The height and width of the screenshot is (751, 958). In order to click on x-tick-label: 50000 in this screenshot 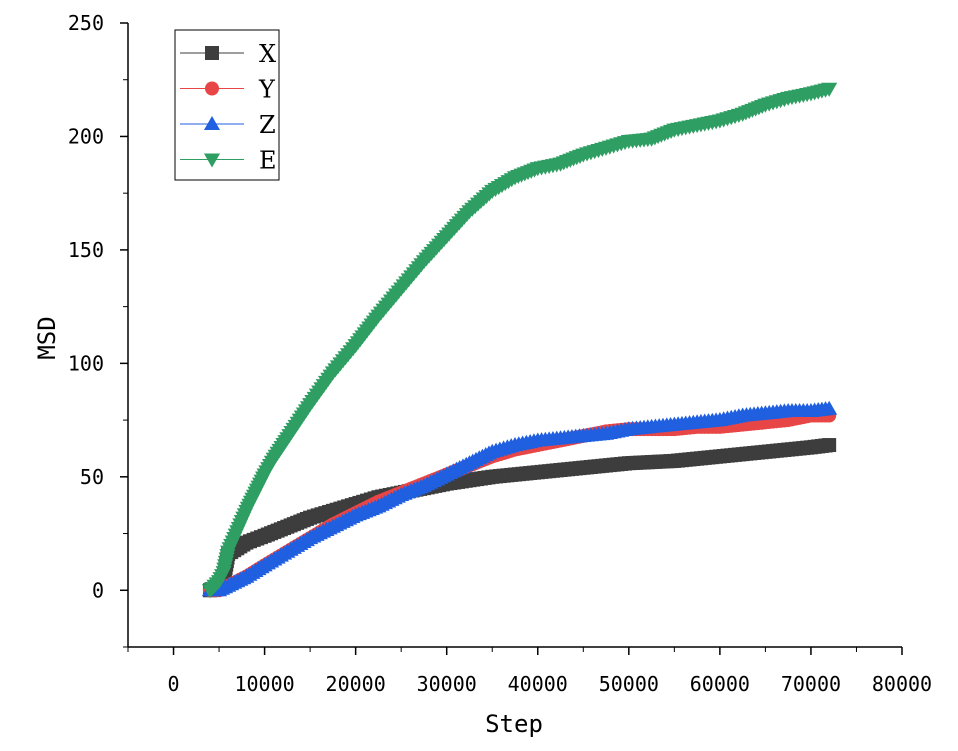, I will do `click(629, 684)`.